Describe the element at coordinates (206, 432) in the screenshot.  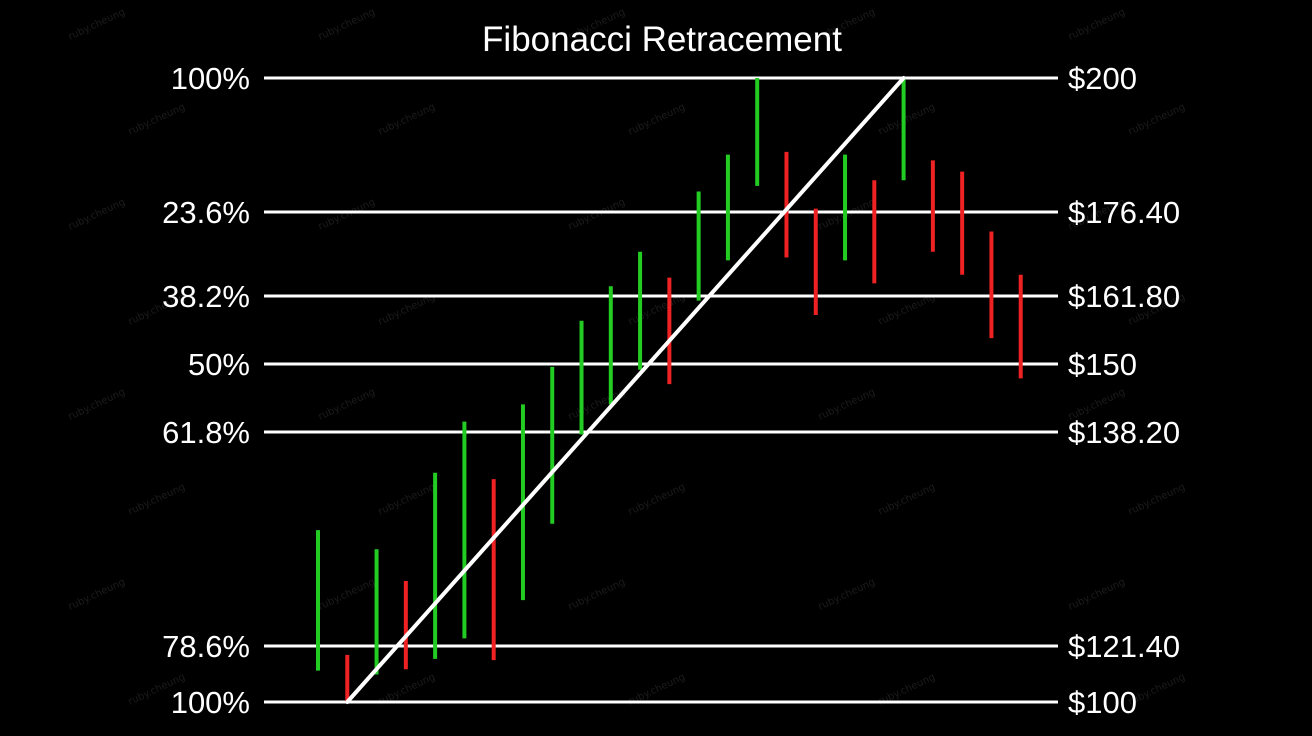
I see `fib-percent-label: 61.8%` at that location.